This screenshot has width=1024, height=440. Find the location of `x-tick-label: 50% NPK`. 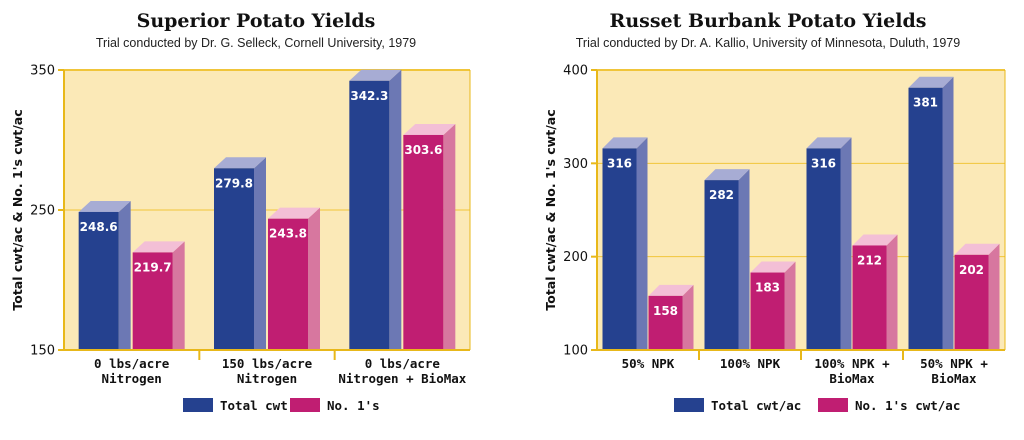

x-tick-label: 50% NPK is located at coordinates (648, 363).